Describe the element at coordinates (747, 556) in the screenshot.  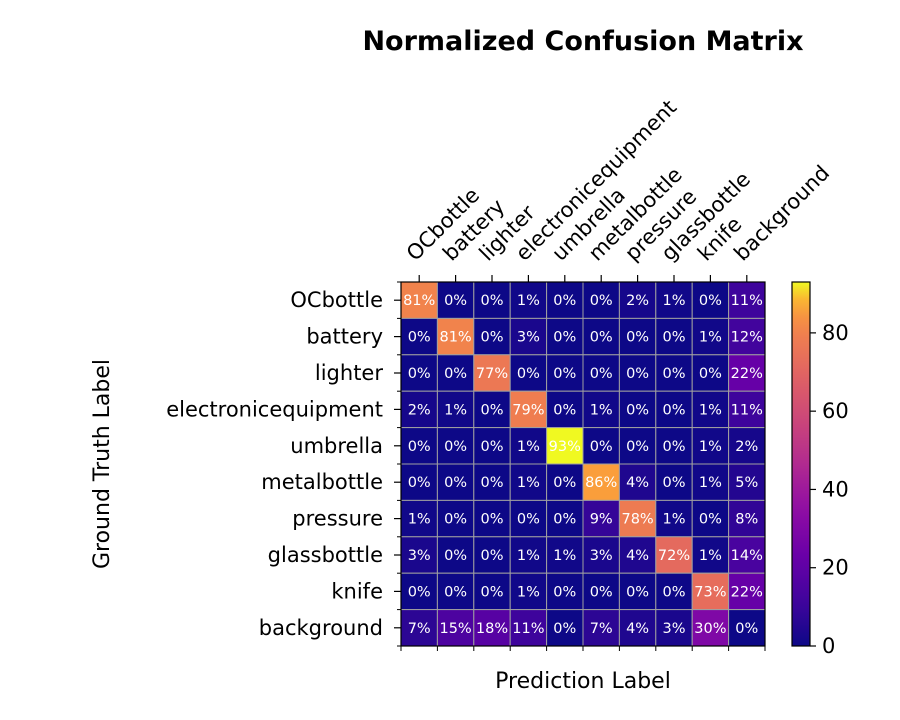
I see `cell-value-label: 14%` at that location.